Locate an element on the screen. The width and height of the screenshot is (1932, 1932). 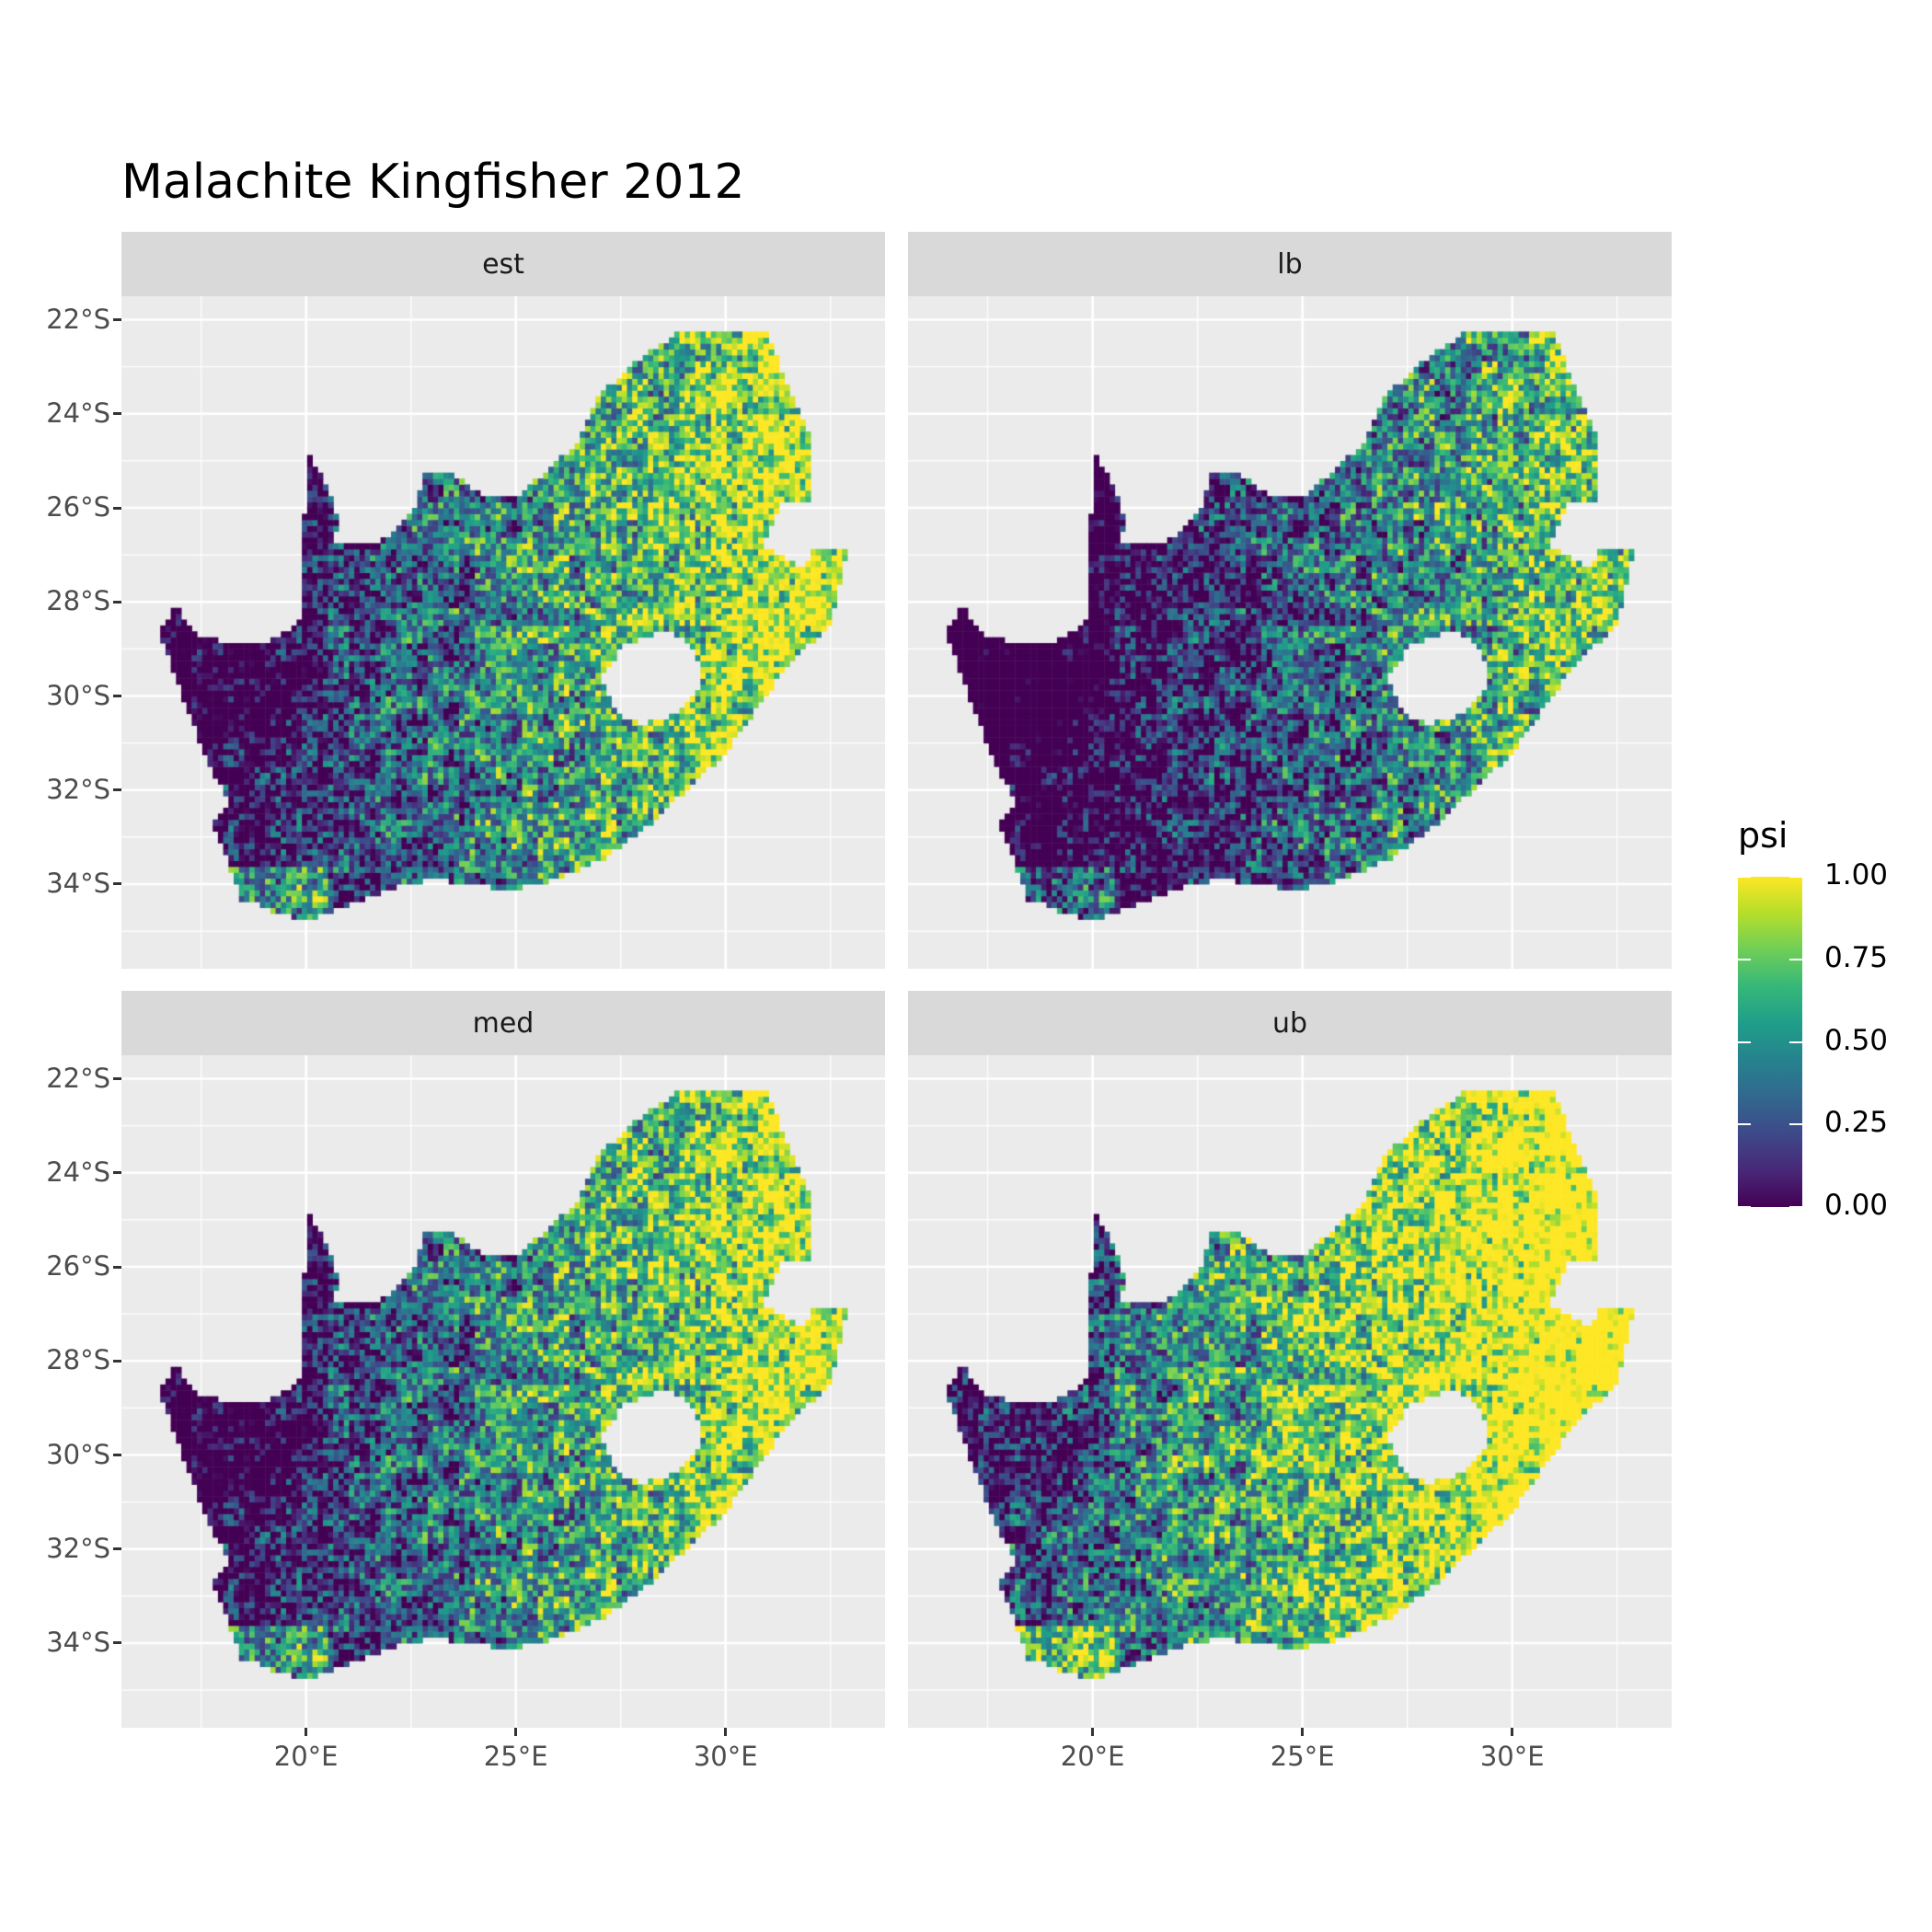
colorbar-tick-label: 0.75 is located at coordinates (1856, 957).